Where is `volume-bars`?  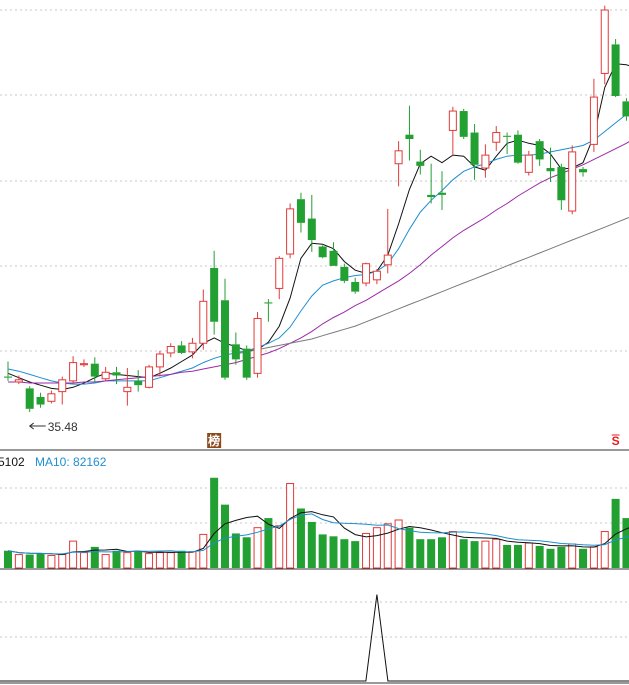 volume-bars is located at coordinates (316, 523).